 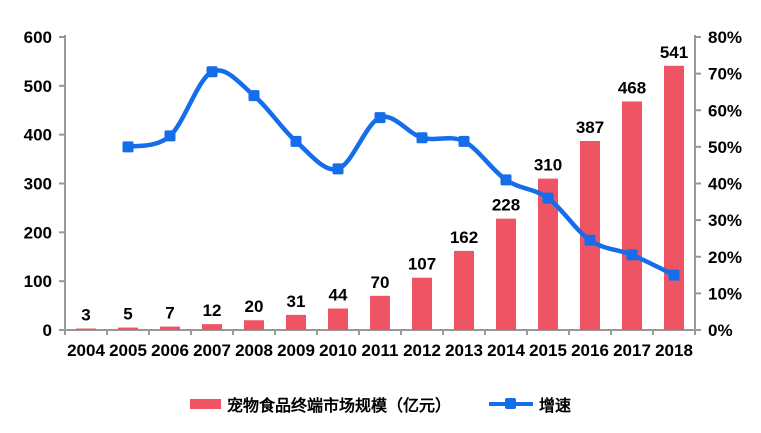 What do you see at coordinates (38, 37) in the screenshot?
I see `left-axis-tick-label: 600` at bounding box center [38, 37].